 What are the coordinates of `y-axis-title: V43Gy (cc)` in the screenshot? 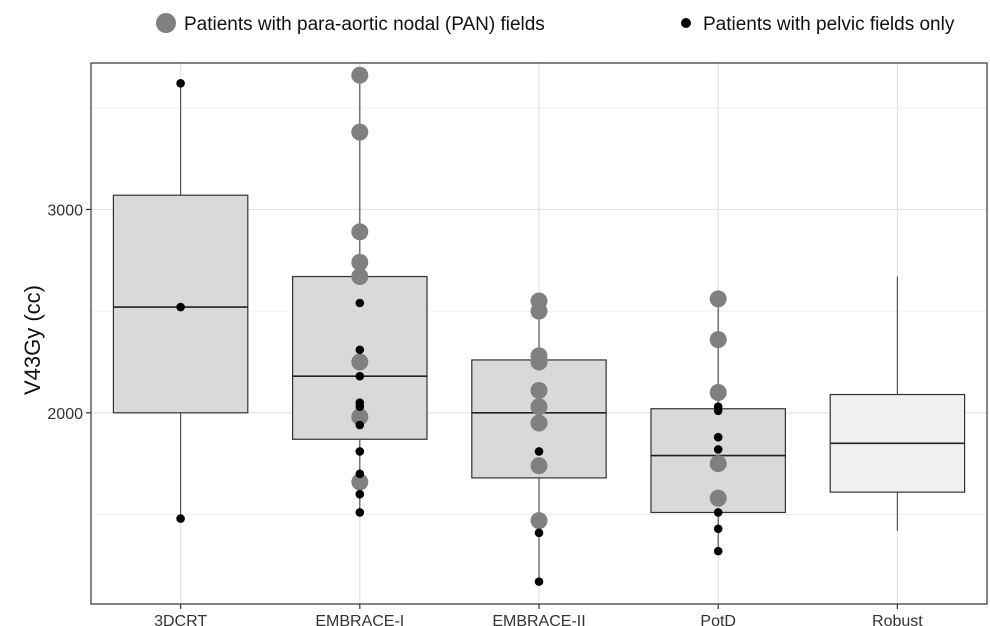 It's located at (32, 340).